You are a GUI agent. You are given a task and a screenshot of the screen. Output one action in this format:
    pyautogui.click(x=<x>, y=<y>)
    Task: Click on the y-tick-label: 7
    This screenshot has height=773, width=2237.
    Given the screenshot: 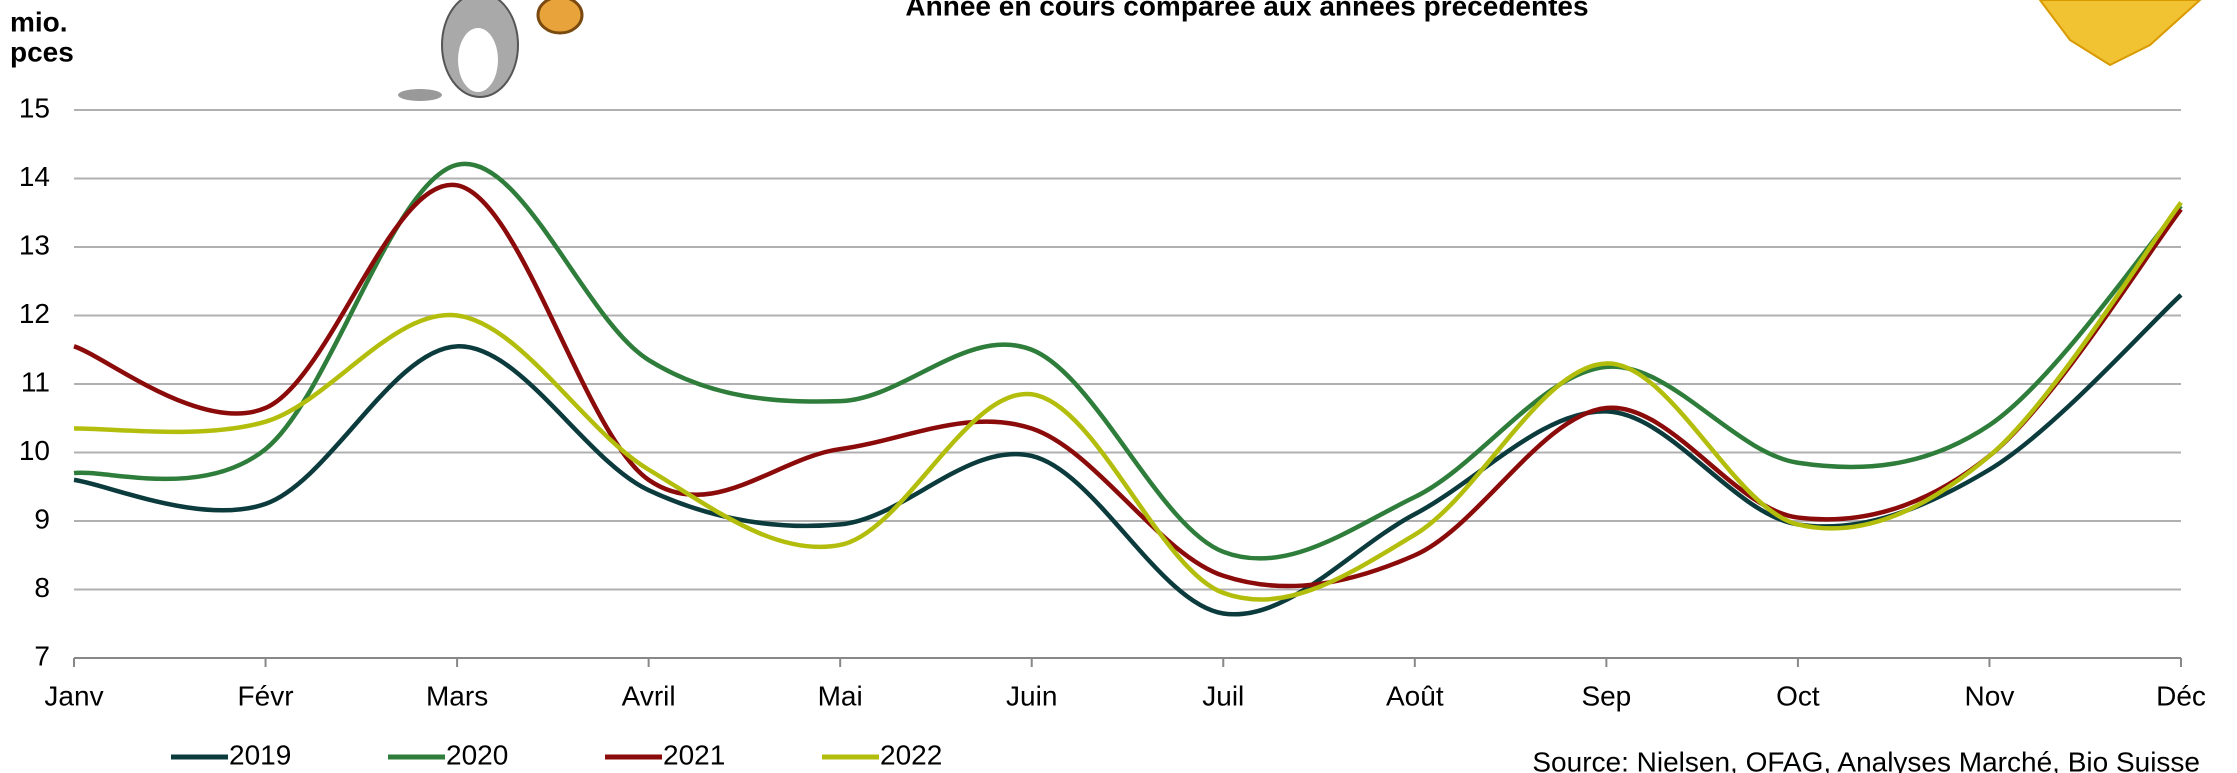 What is the action you would take?
    pyautogui.click(x=42, y=655)
    